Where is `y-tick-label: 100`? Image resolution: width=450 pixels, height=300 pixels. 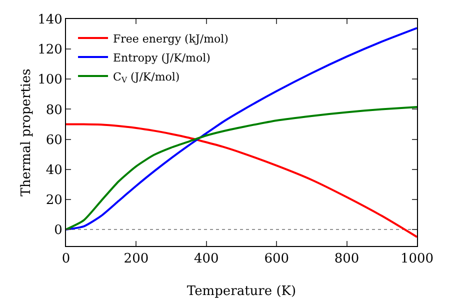
y-tick-label: 100 is located at coordinates (50, 80).